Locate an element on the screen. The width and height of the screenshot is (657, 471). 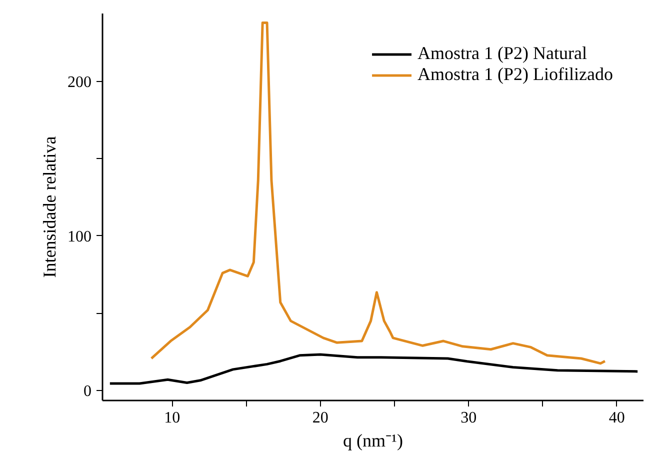
y-tick-label: 0 is located at coordinates (88, 391).